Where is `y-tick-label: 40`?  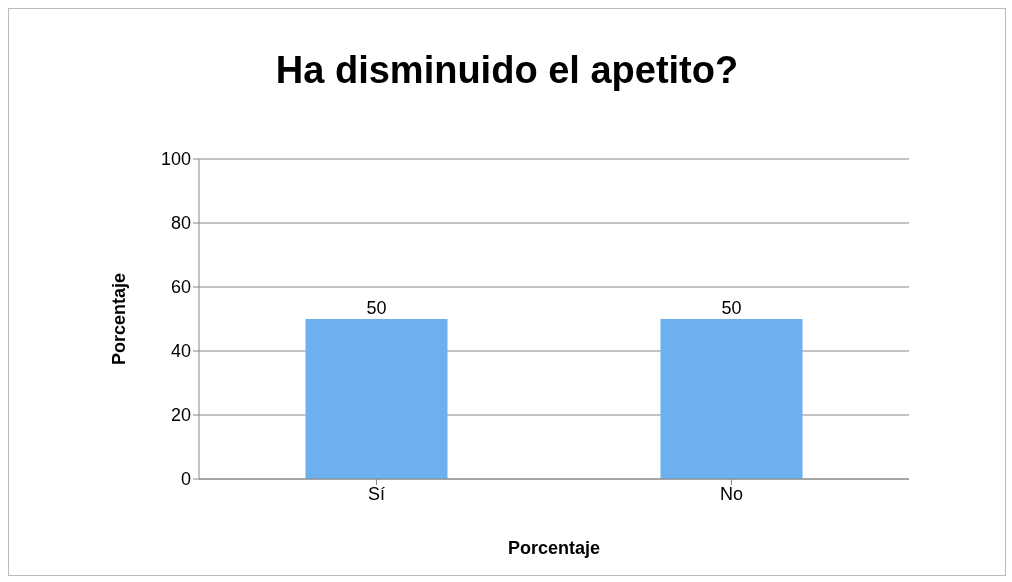 y-tick-label: 40 is located at coordinates (180, 351).